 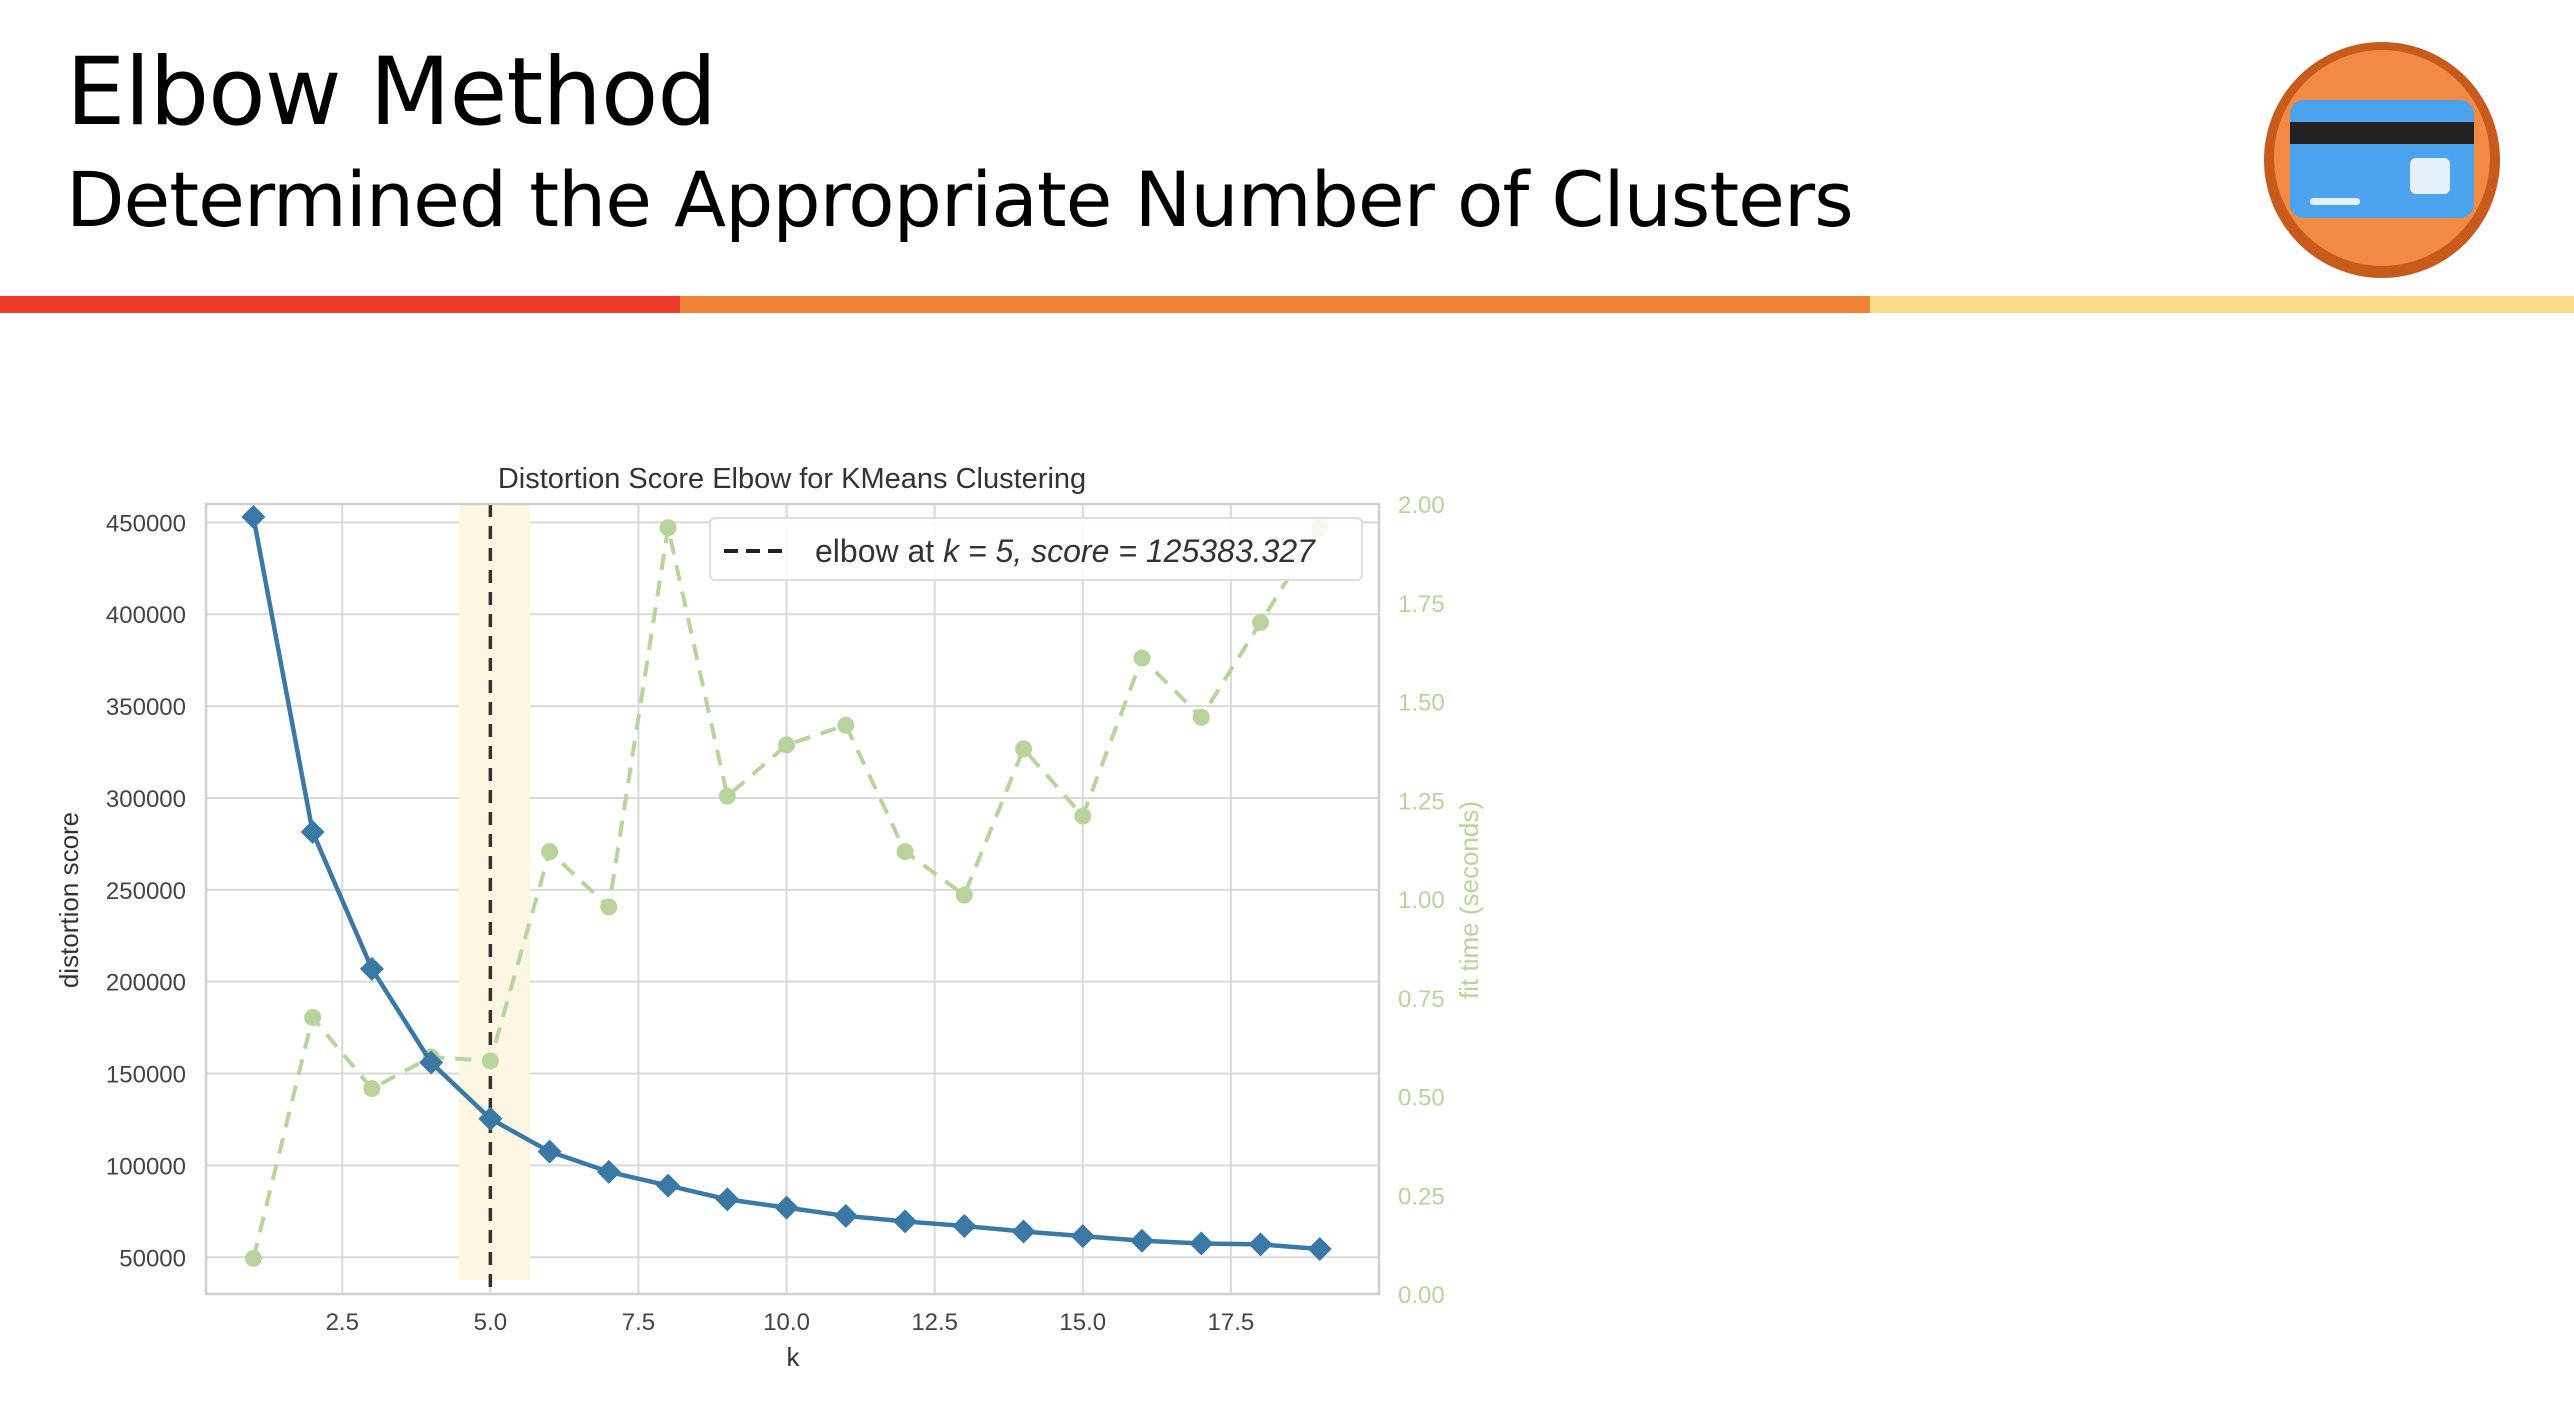 I want to click on legend-label-prefix: elbow at, so click(x=879, y=551).